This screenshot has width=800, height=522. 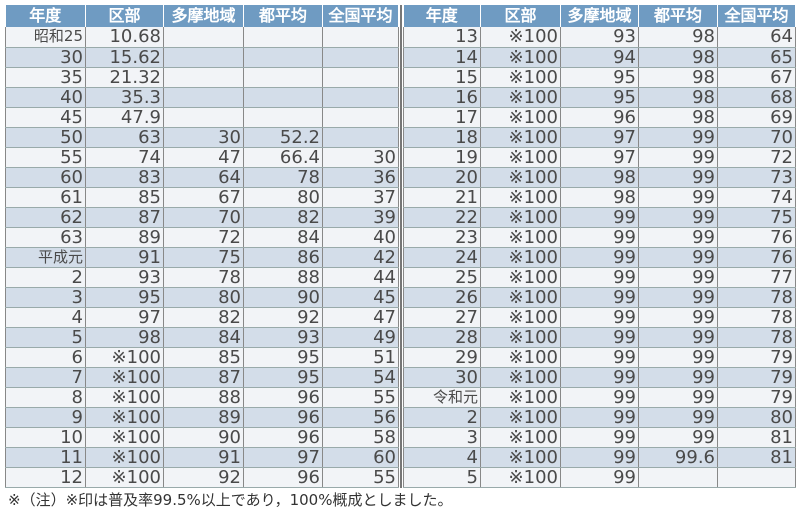 What do you see at coordinates (283, 16) in the screenshot?
I see `header-tokyo-avg: 都平均` at bounding box center [283, 16].